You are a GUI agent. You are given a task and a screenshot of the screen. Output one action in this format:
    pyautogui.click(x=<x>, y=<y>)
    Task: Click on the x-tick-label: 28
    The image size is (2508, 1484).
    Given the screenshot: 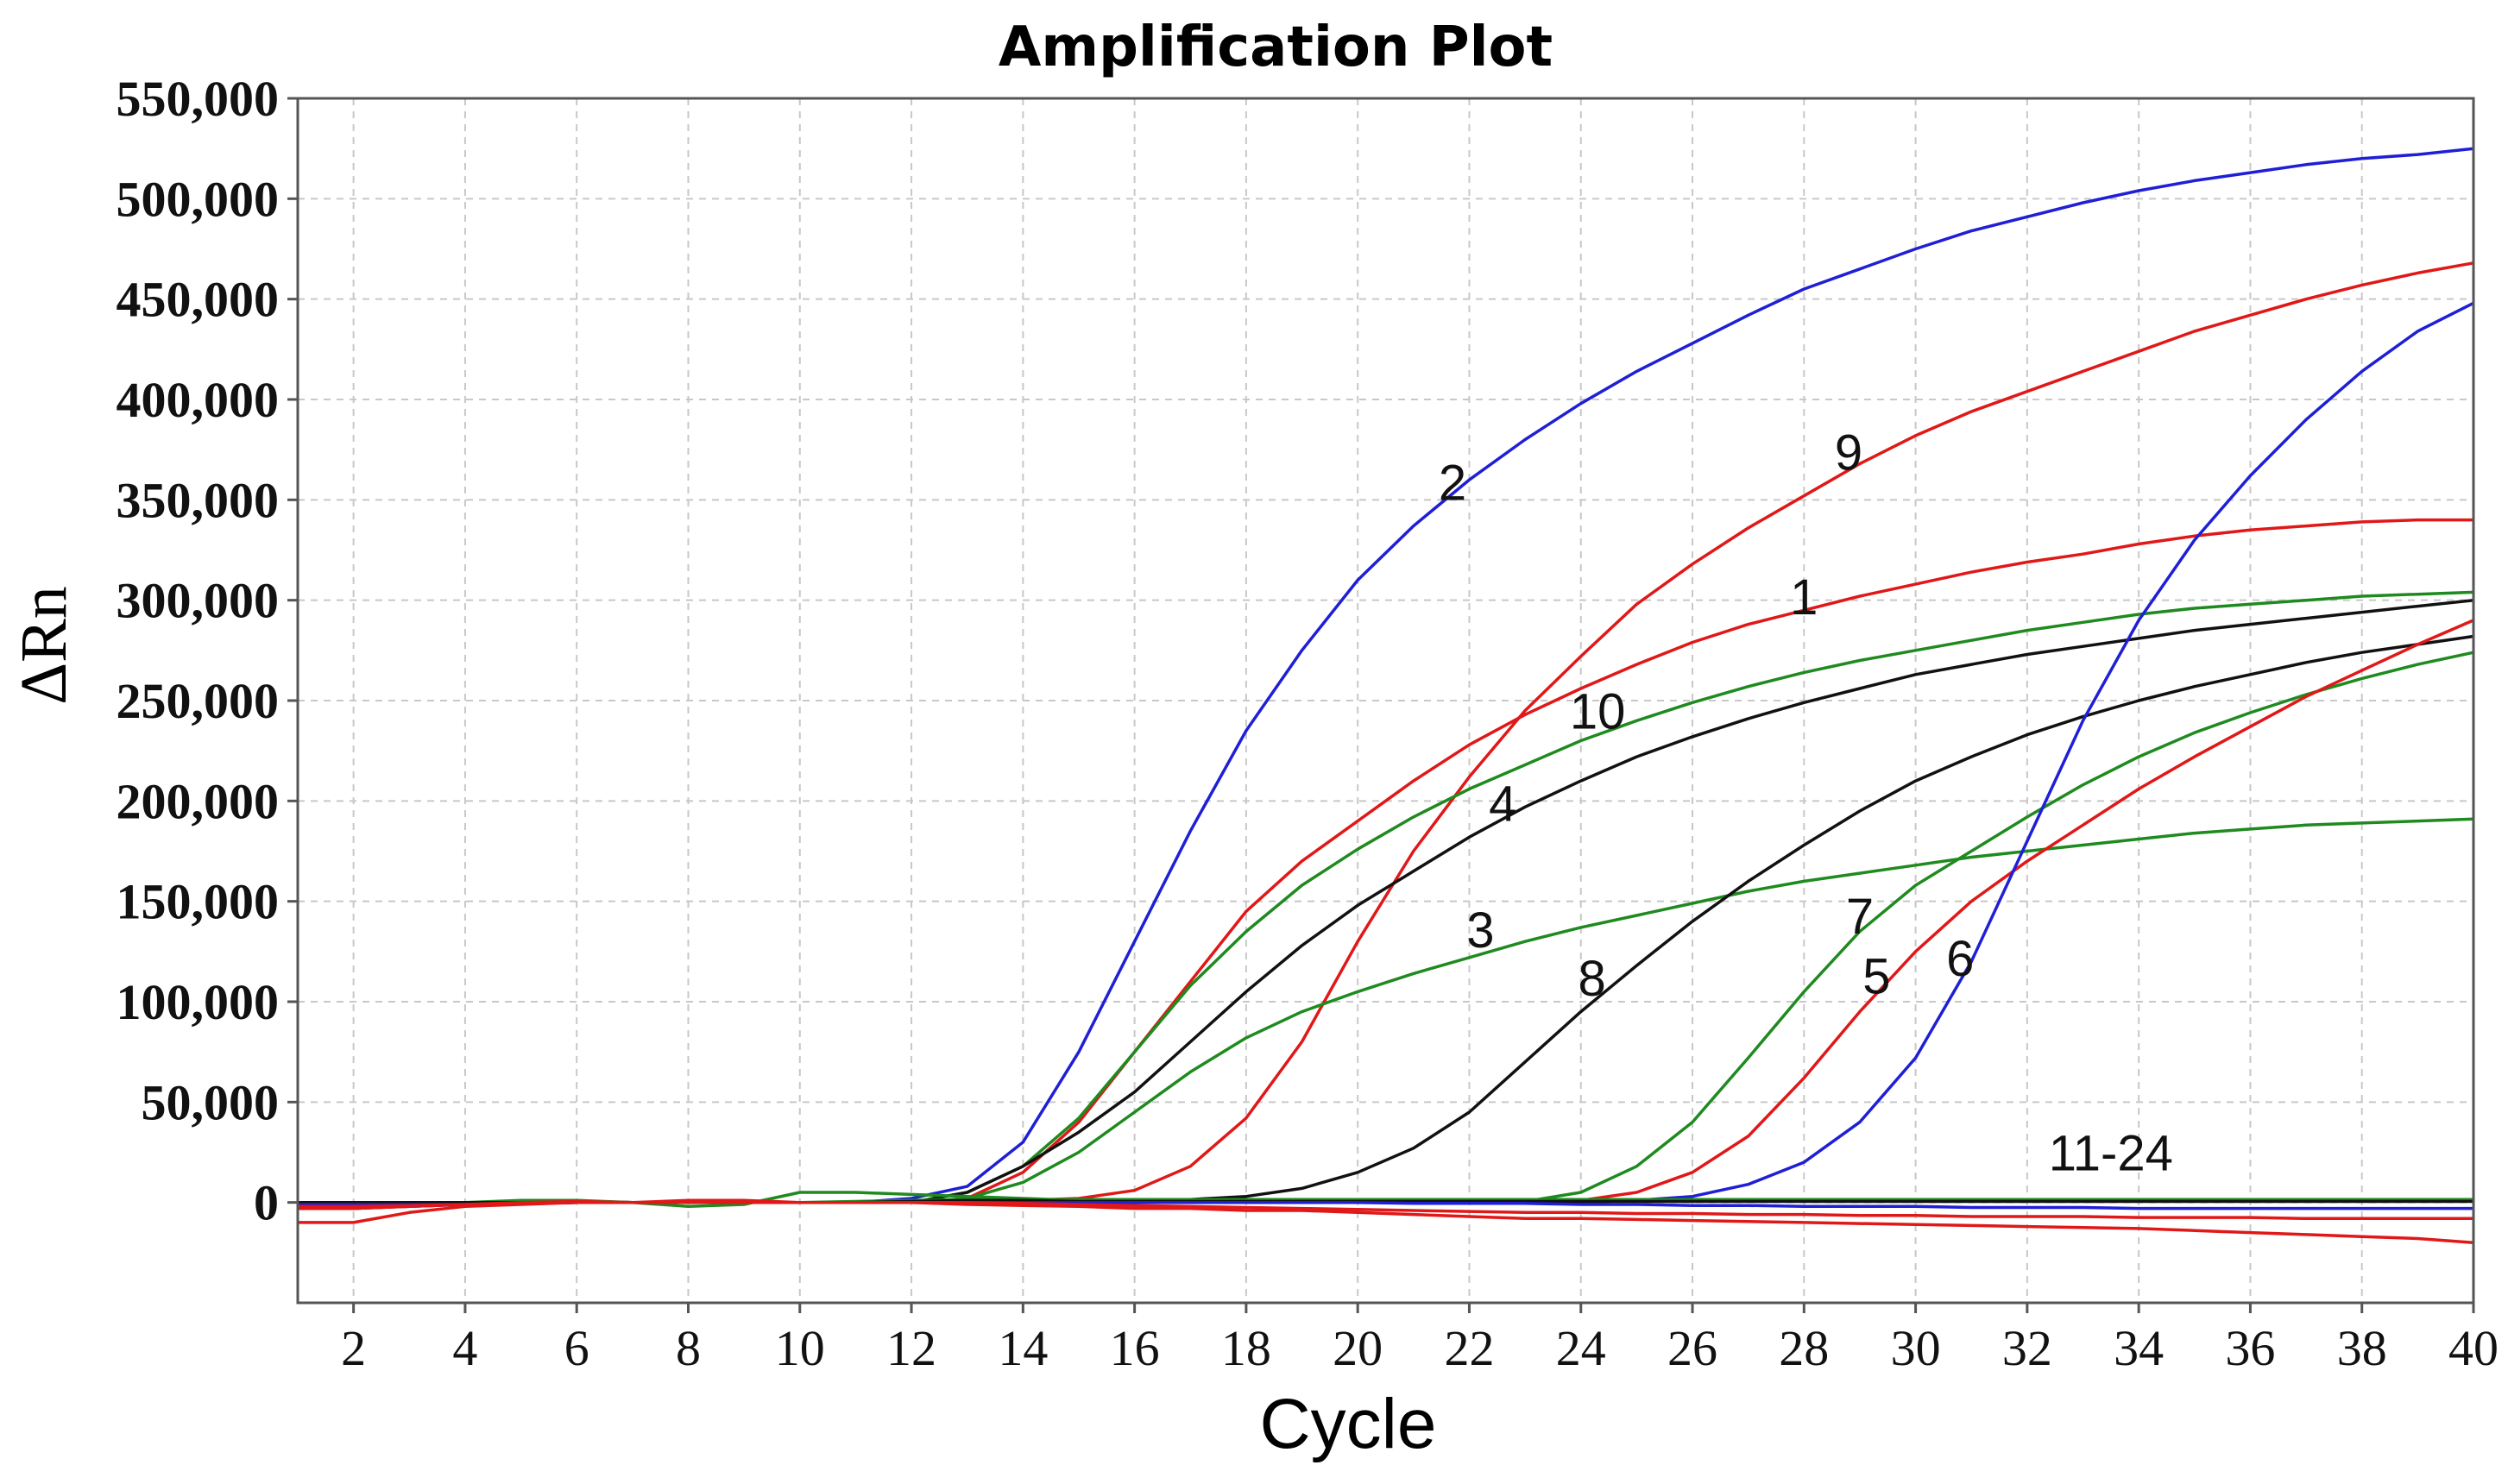 What is the action you would take?
    pyautogui.click(x=1804, y=1348)
    